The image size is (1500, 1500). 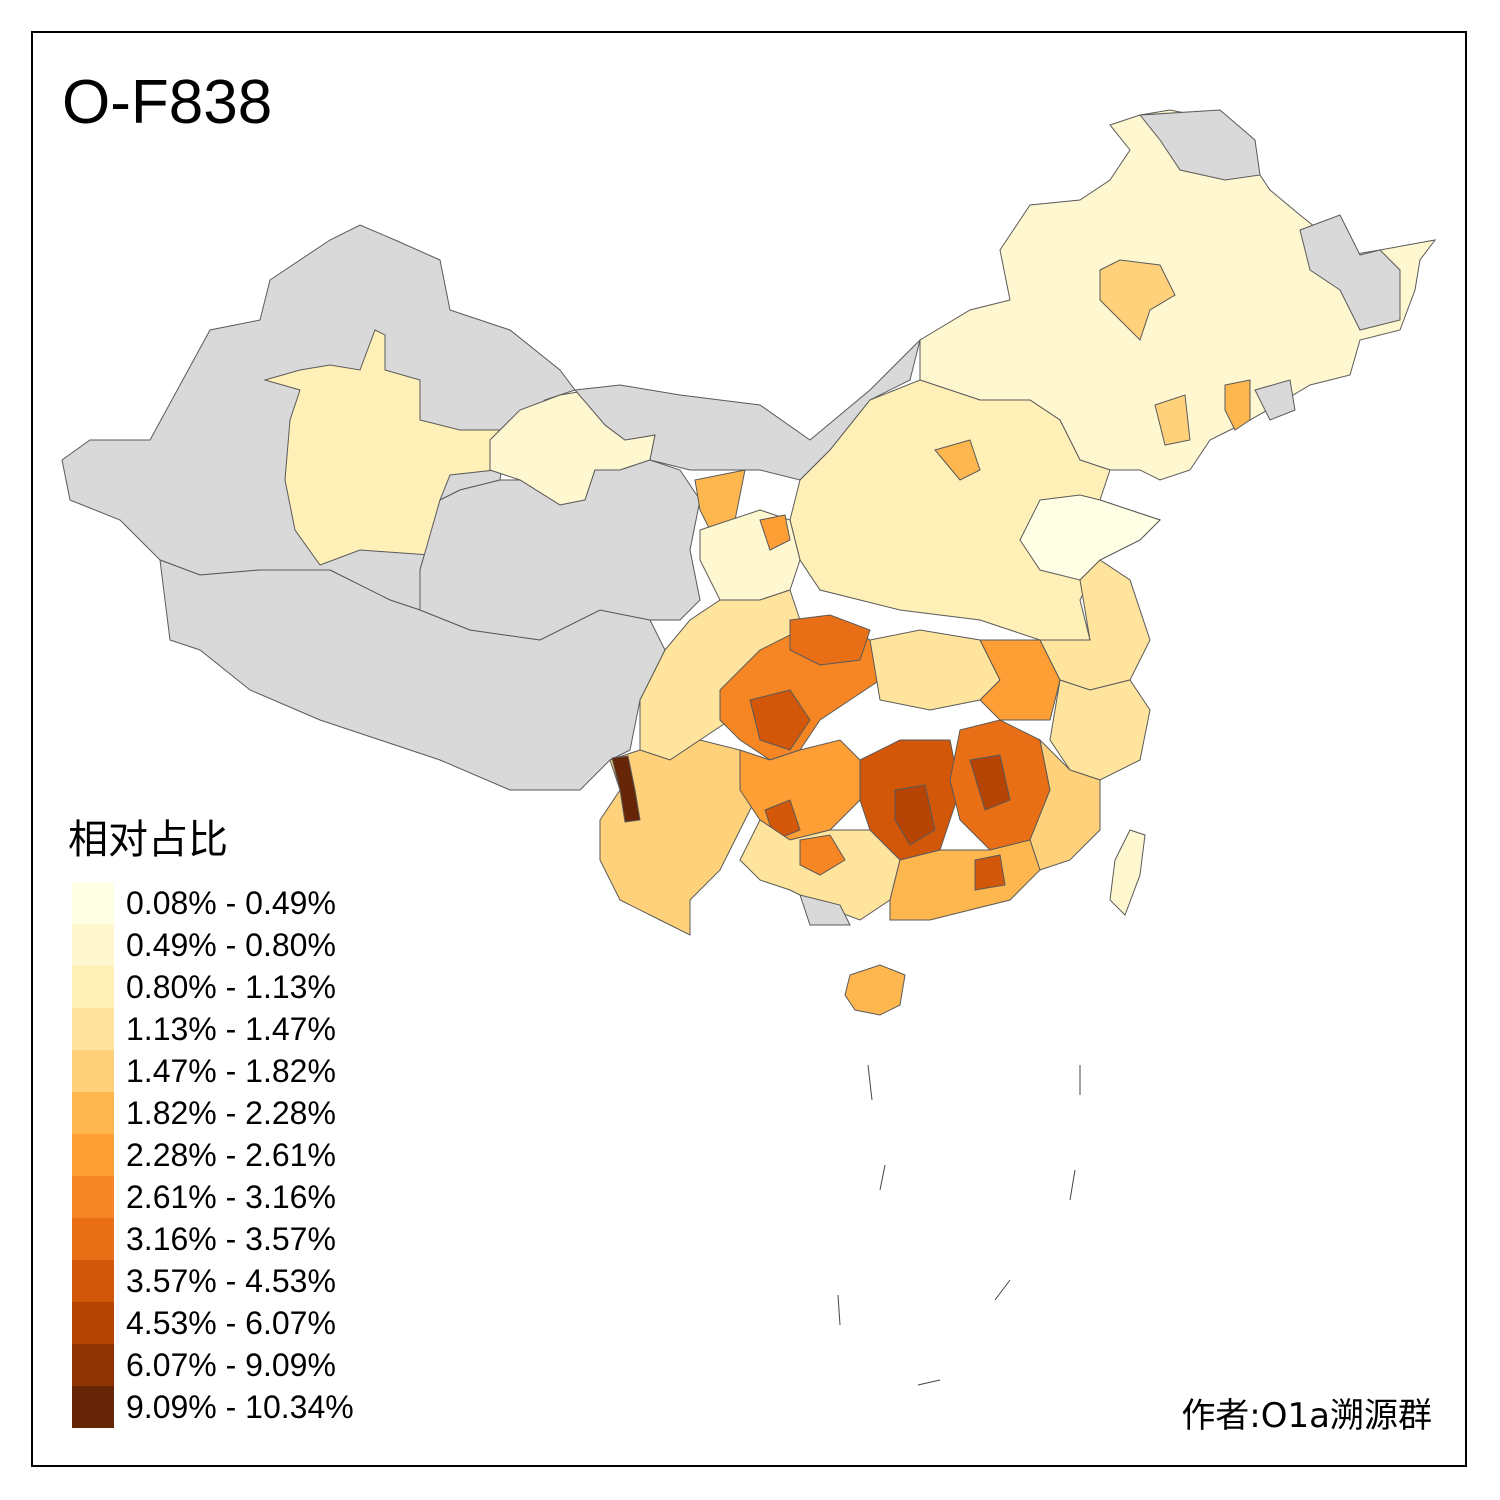 I want to click on region-guangdong, so click(x=965, y=880).